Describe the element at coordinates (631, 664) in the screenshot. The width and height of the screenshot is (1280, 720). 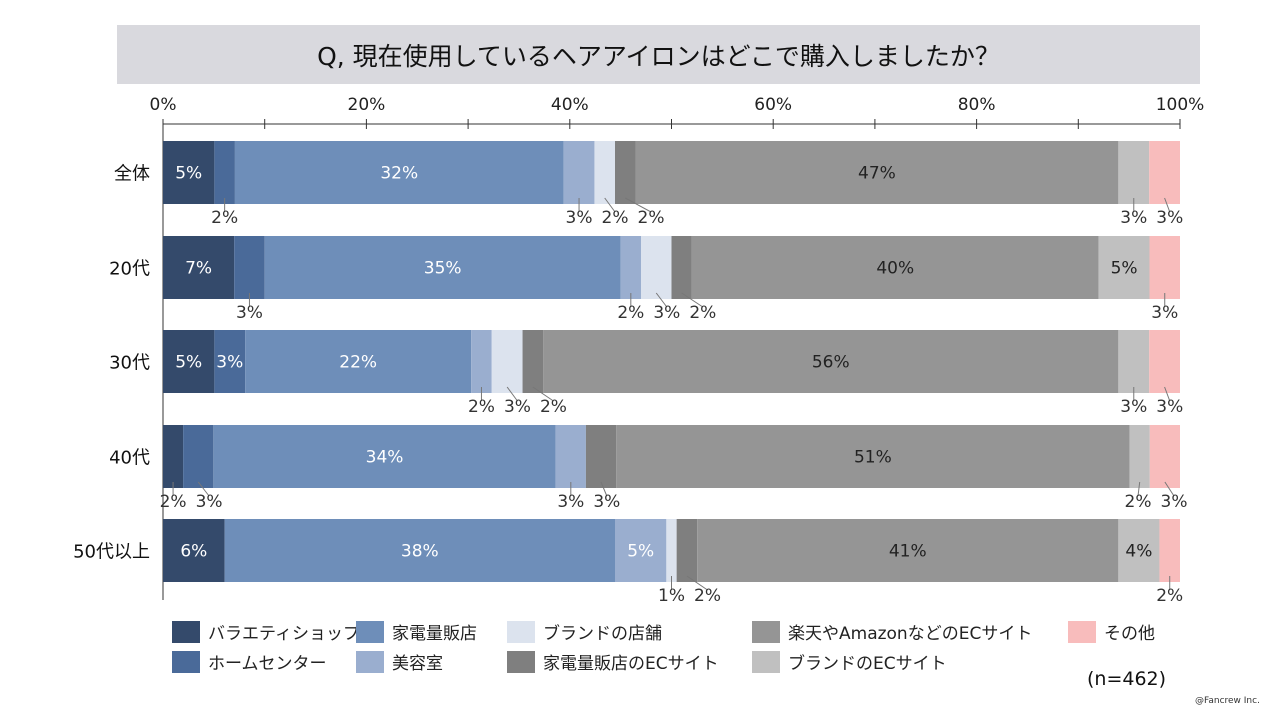
I see `legend-label: 家電量販店のECサイト` at that location.